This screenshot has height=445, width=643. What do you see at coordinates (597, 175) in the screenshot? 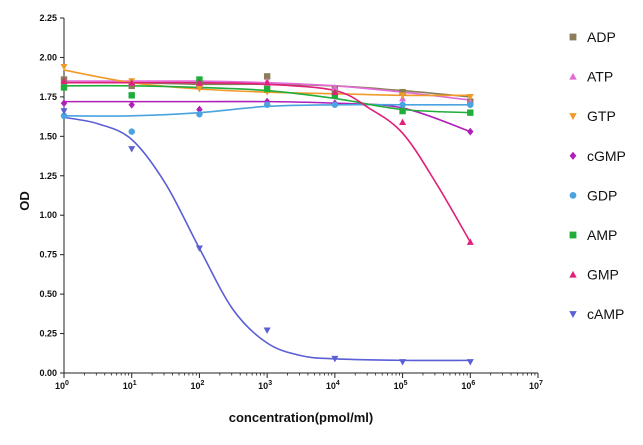
I see `legend: ADP ATP GTP cGMP GDP AMP GMP cAMP` at bounding box center [597, 175].